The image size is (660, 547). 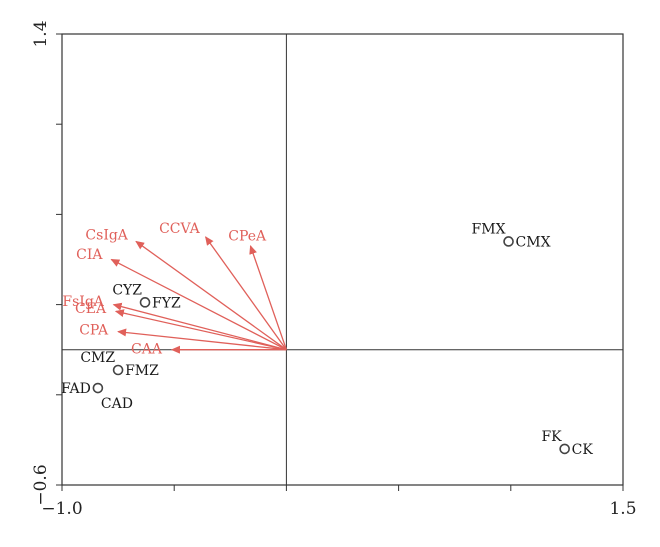 What do you see at coordinates (551, 437) in the screenshot?
I see `point-label: FK` at bounding box center [551, 437].